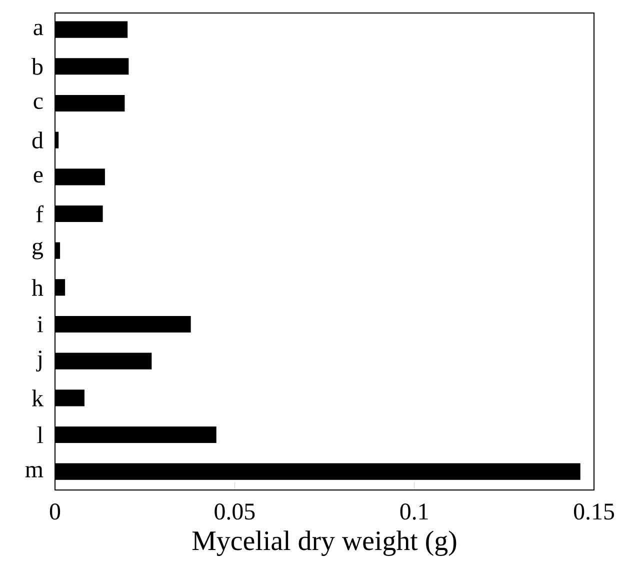  I want to click on y-tick-label: h, so click(38, 287).